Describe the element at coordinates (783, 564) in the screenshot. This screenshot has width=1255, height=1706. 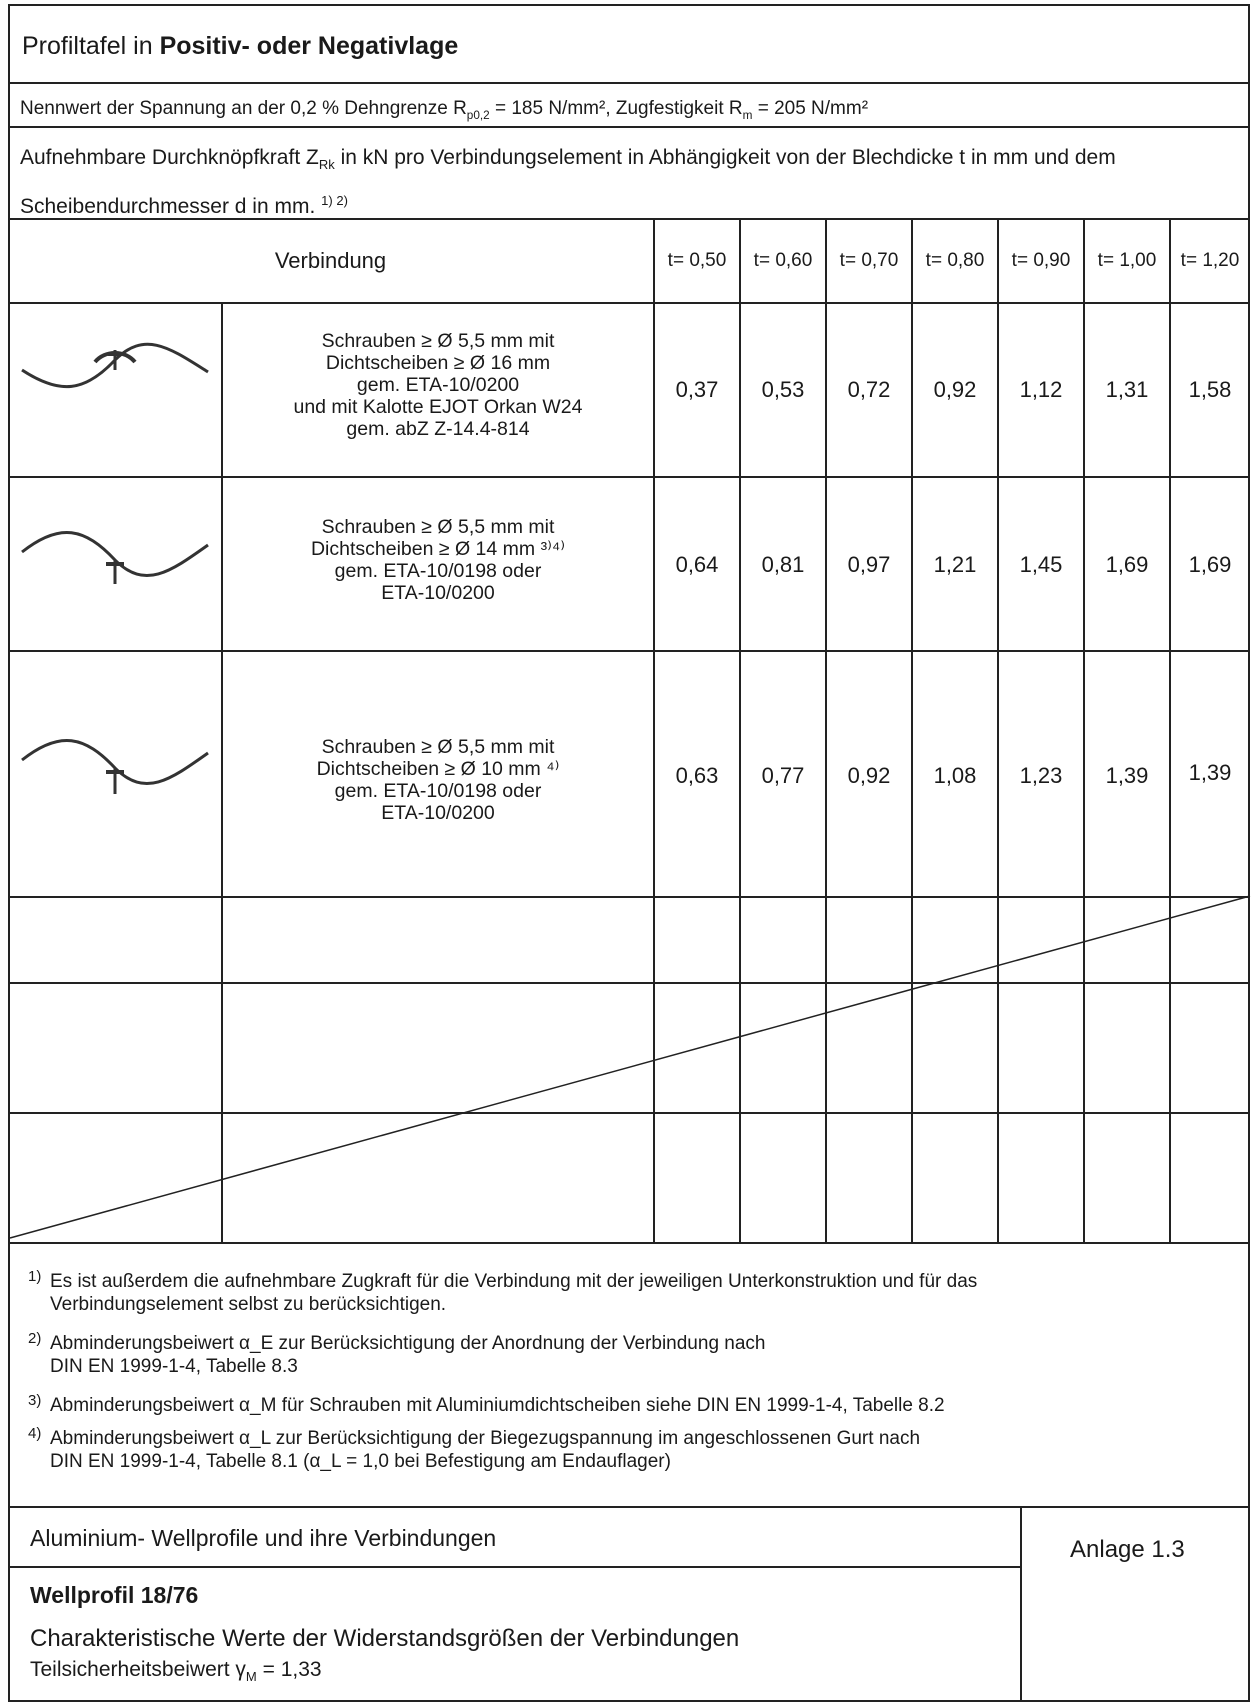
I see `table-cell: 0,81` at that location.